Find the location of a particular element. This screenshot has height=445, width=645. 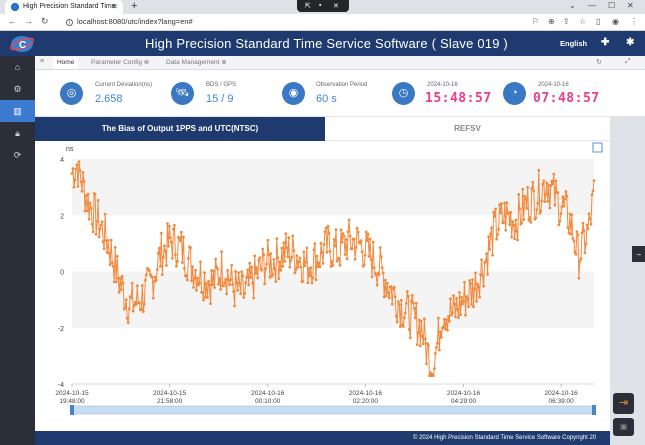

close-icon: ✕ is located at coordinates (114, 6).